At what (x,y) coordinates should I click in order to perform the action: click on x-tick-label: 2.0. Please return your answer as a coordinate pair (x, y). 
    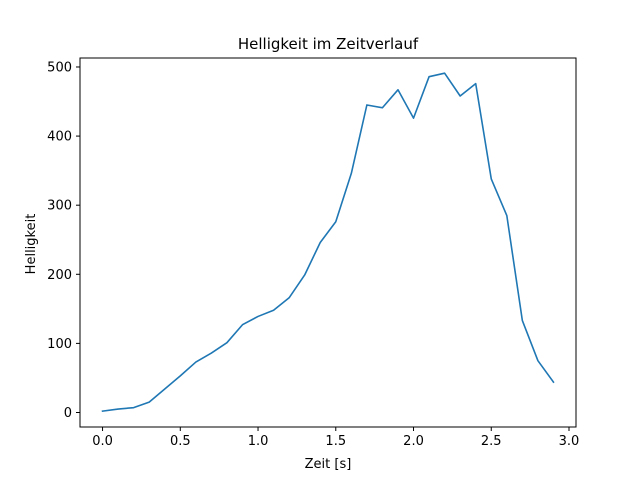
    Looking at the image, I should click on (413, 441).